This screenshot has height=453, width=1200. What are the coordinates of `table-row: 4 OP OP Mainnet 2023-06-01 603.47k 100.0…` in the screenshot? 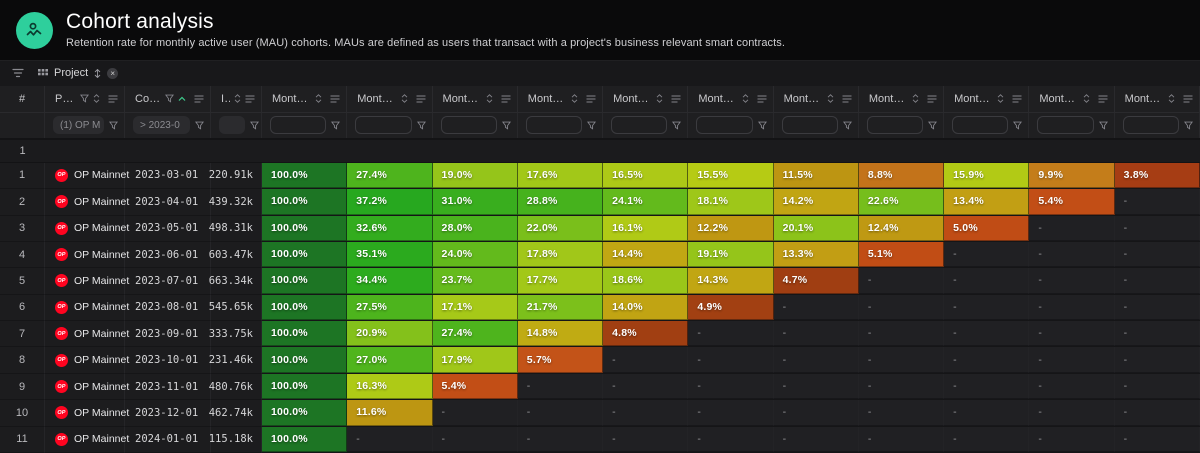 It's located at (600, 255).